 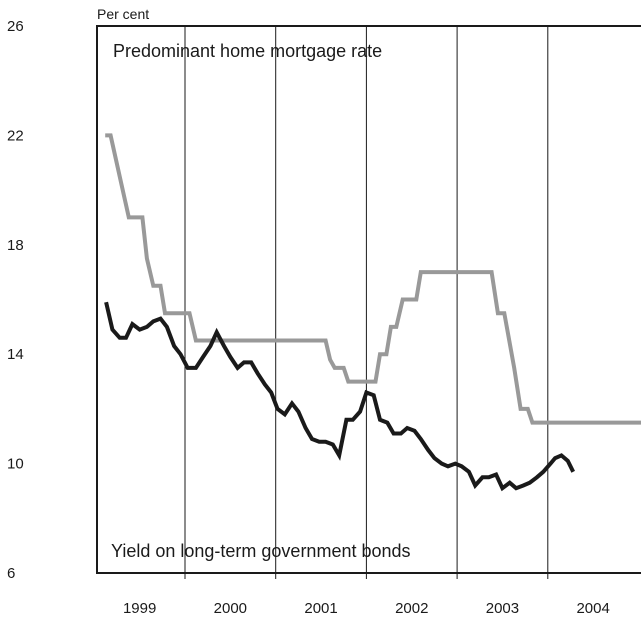 I want to click on y-tick-label-14: 14, so click(x=15, y=354).